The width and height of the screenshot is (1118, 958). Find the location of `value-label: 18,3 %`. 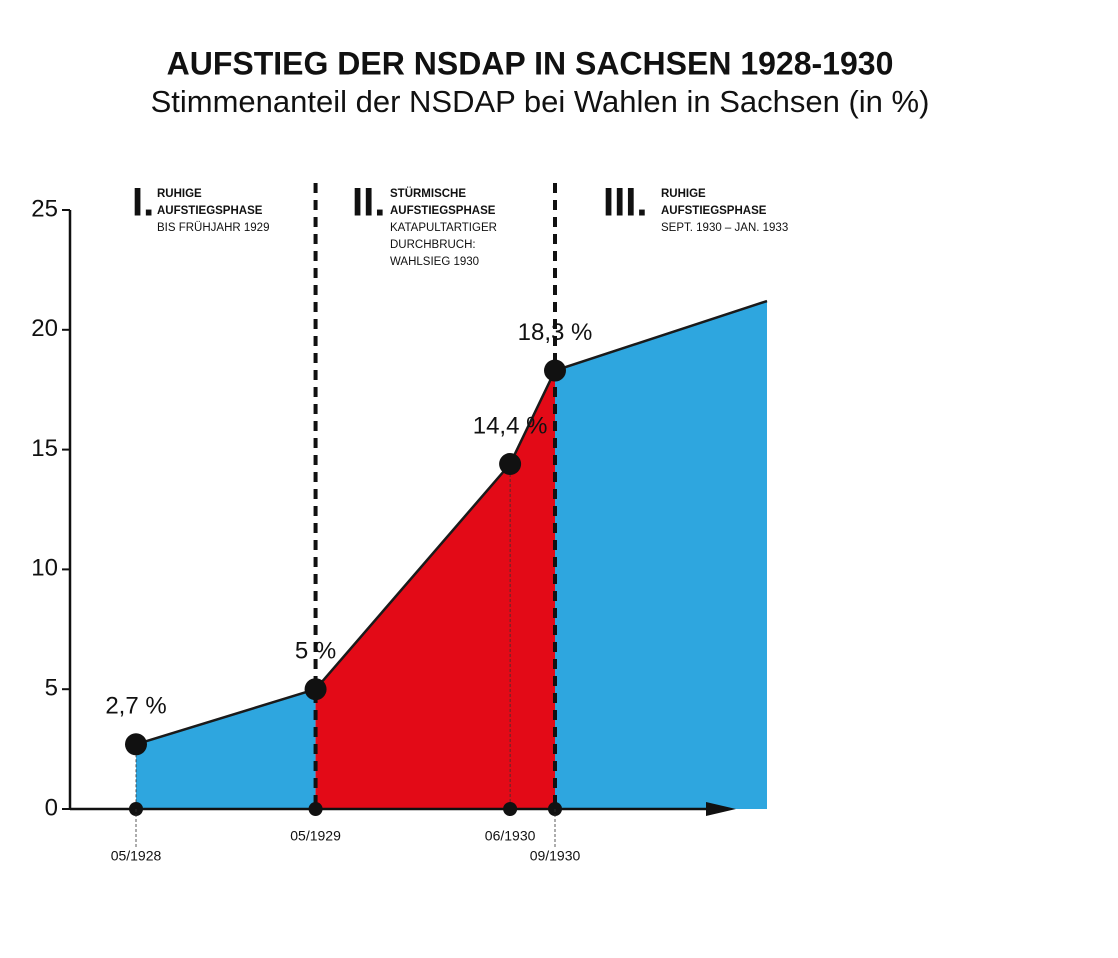

value-label: 18,3 % is located at coordinates (555, 332).